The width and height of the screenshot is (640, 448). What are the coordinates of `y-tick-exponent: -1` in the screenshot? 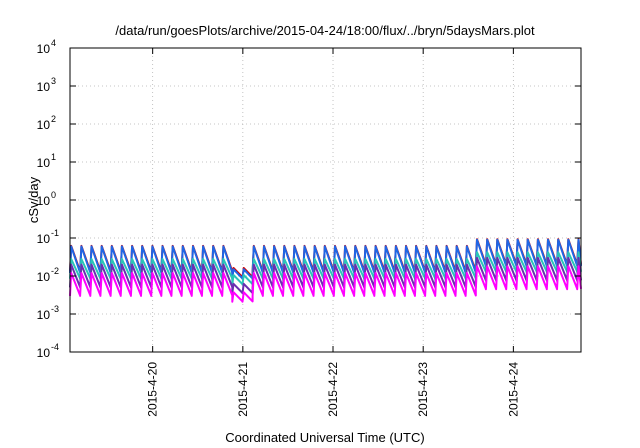 It's located at (55, 233).